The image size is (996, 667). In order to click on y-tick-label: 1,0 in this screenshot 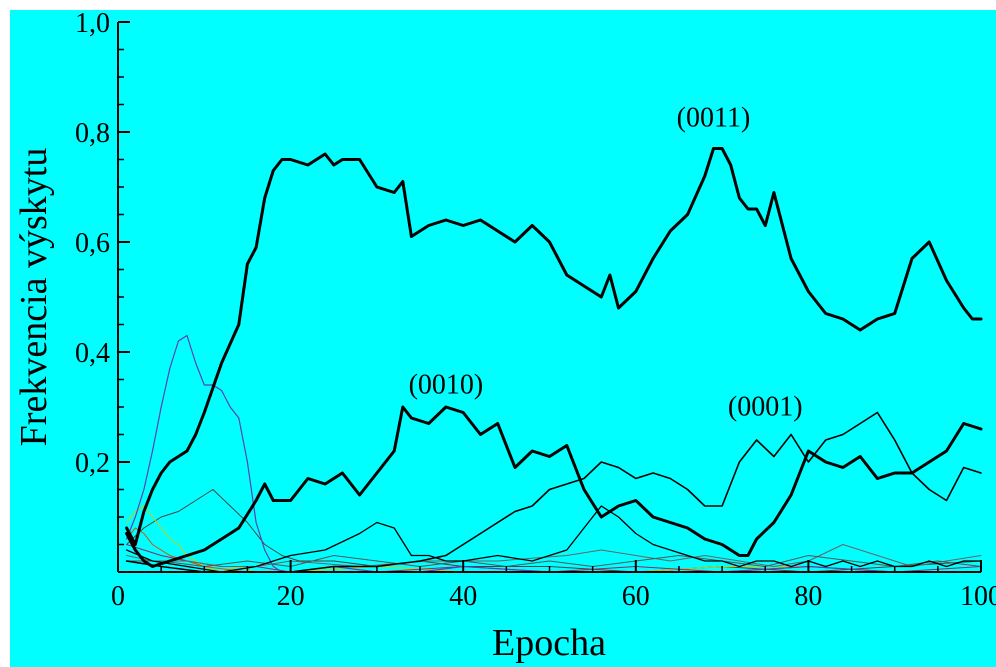, I will do `click(92, 23)`.